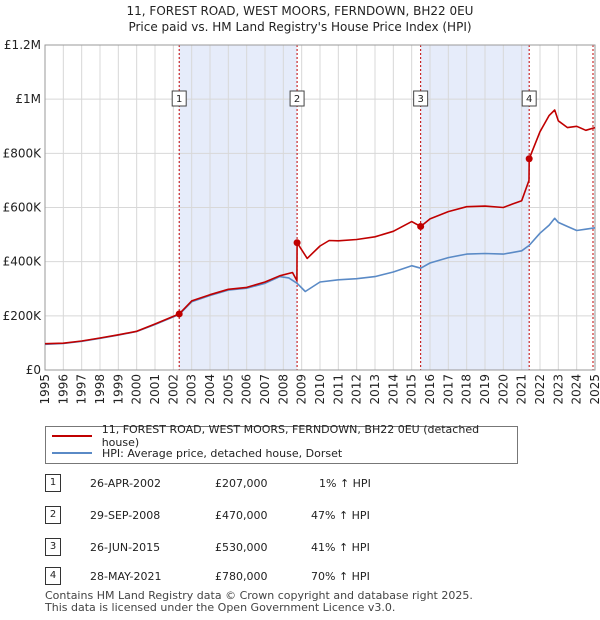 This screenshot has width=600, height=620. What do you see at coordinates (53, 483) in the screenshot?
I see `transaction-number: 1` at bounding box center [53, 483].